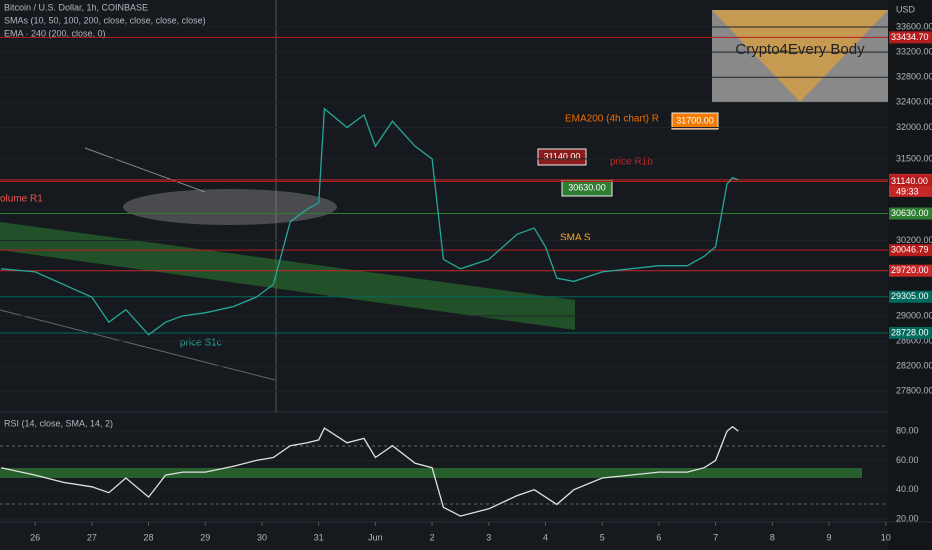 The height and width of the screenshot is (550, 932). What do you see at coordinates (575, 238) in the screenshot?
I see `annotation: SMA S` at bounding box center [575, 238].